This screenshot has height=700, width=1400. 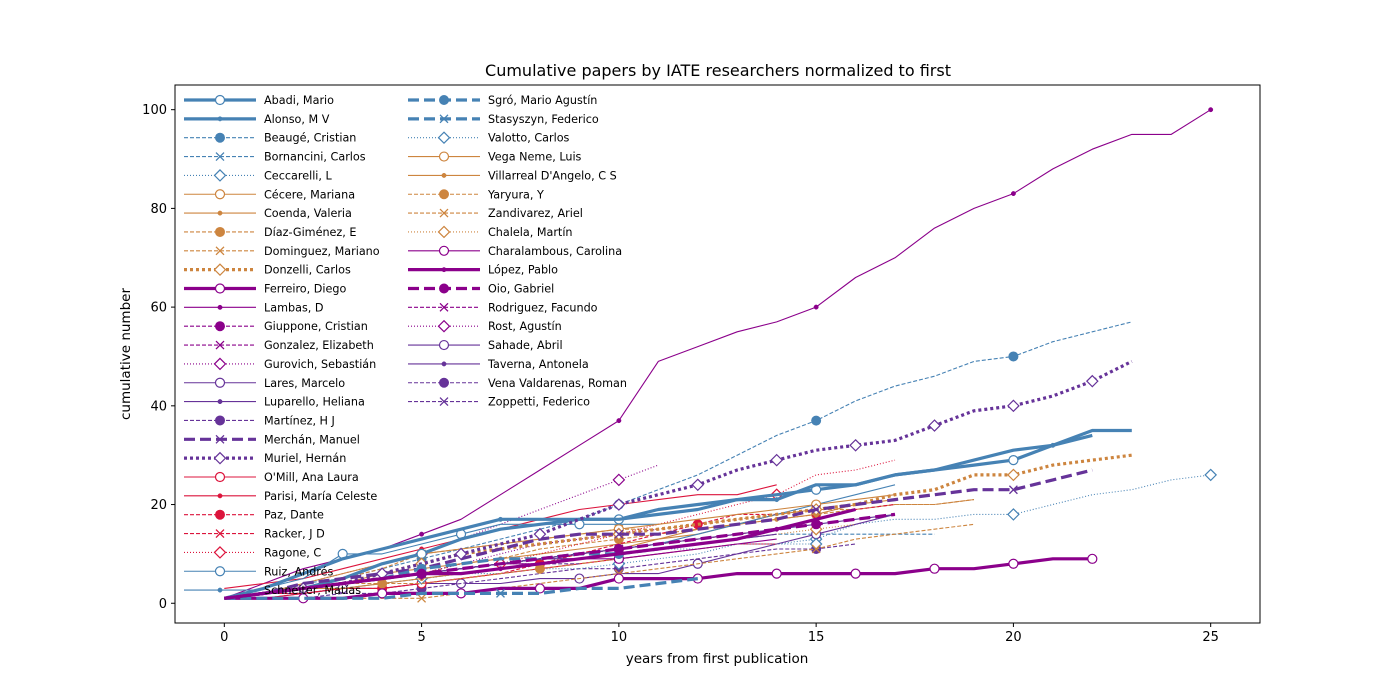 What do you see at coordinates (535, 213) in the screenshot?
I see `legend-label: Zandivarez, Ariel` at bounding box center [535, 213].